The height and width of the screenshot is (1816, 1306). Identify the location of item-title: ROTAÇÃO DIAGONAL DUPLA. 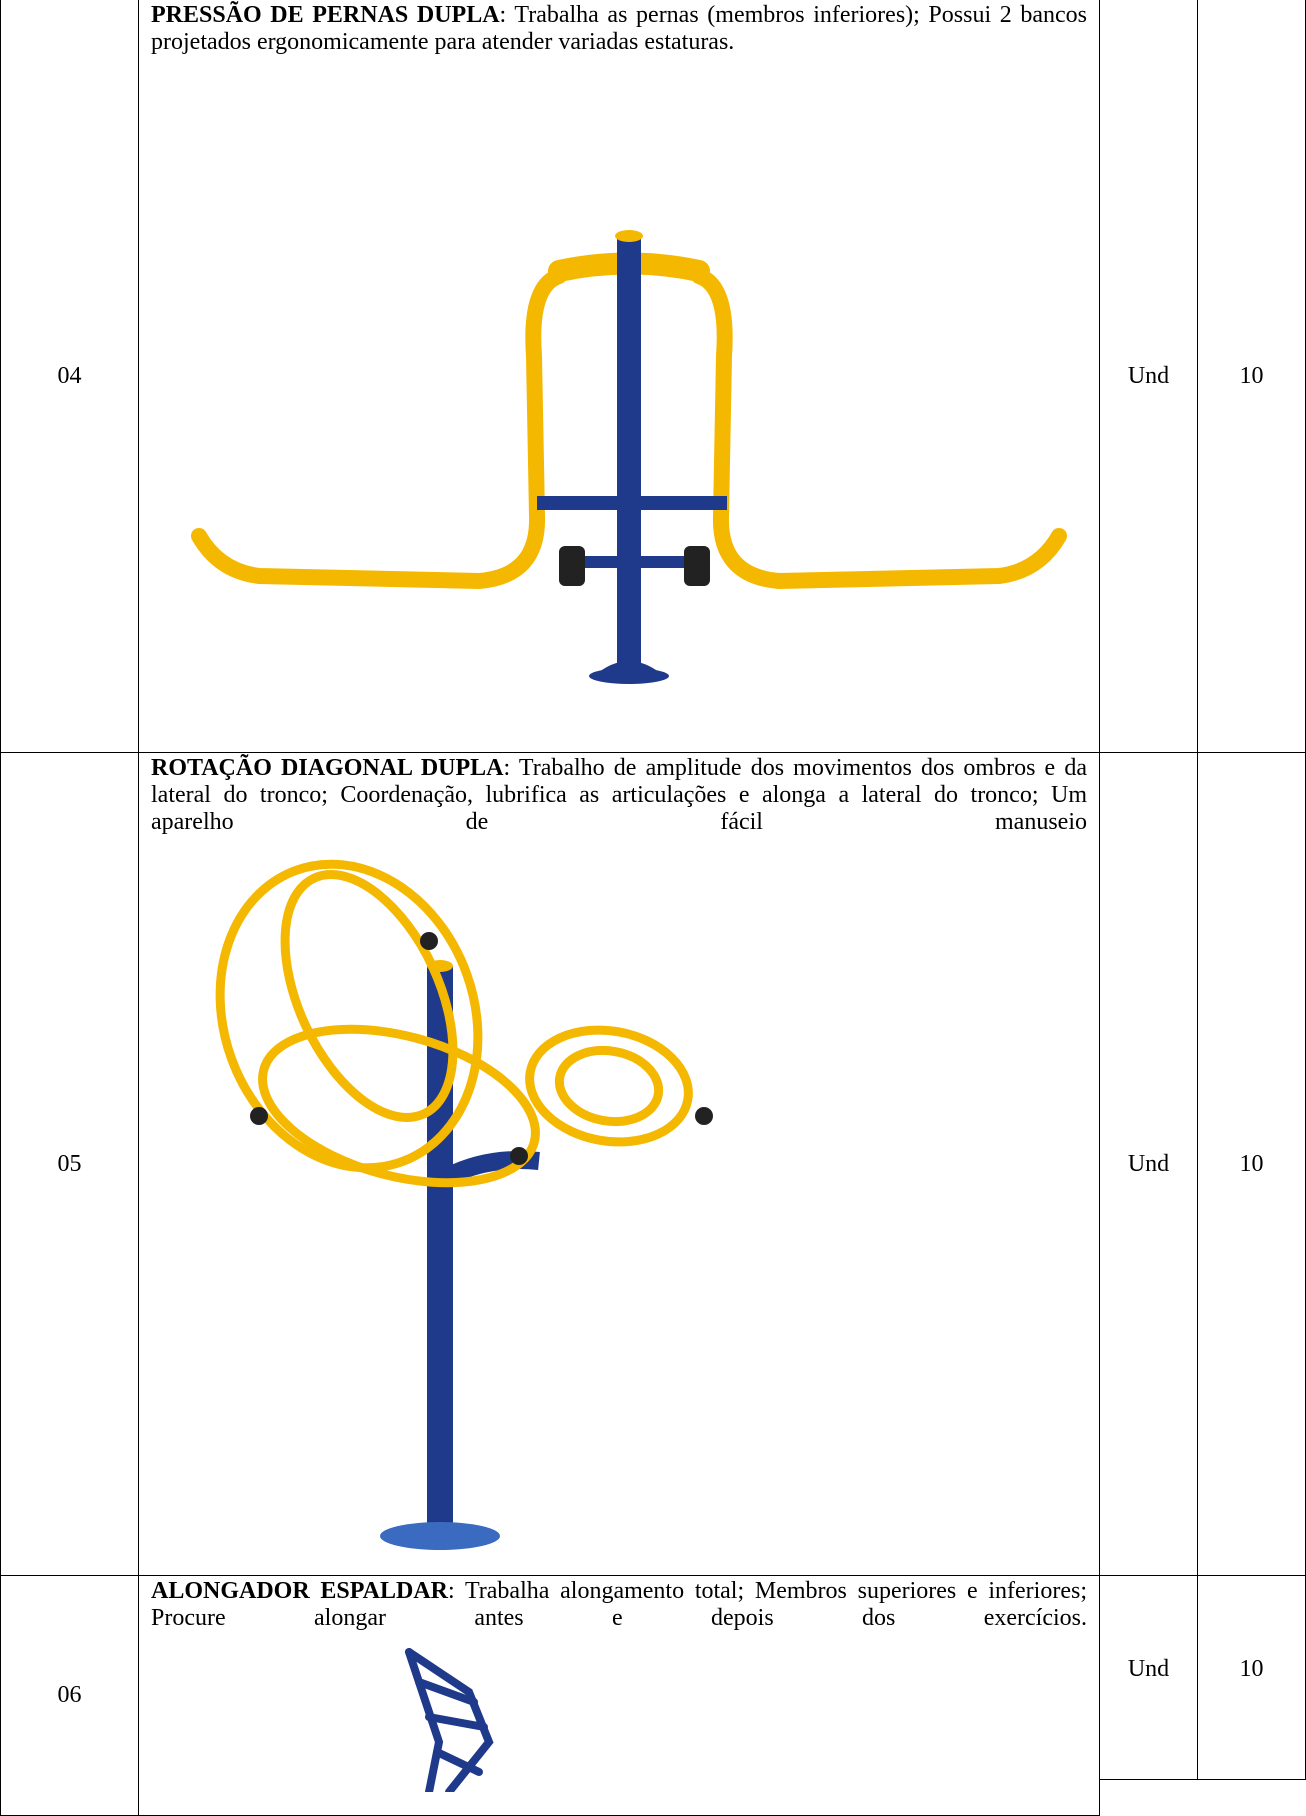
(327, 768).